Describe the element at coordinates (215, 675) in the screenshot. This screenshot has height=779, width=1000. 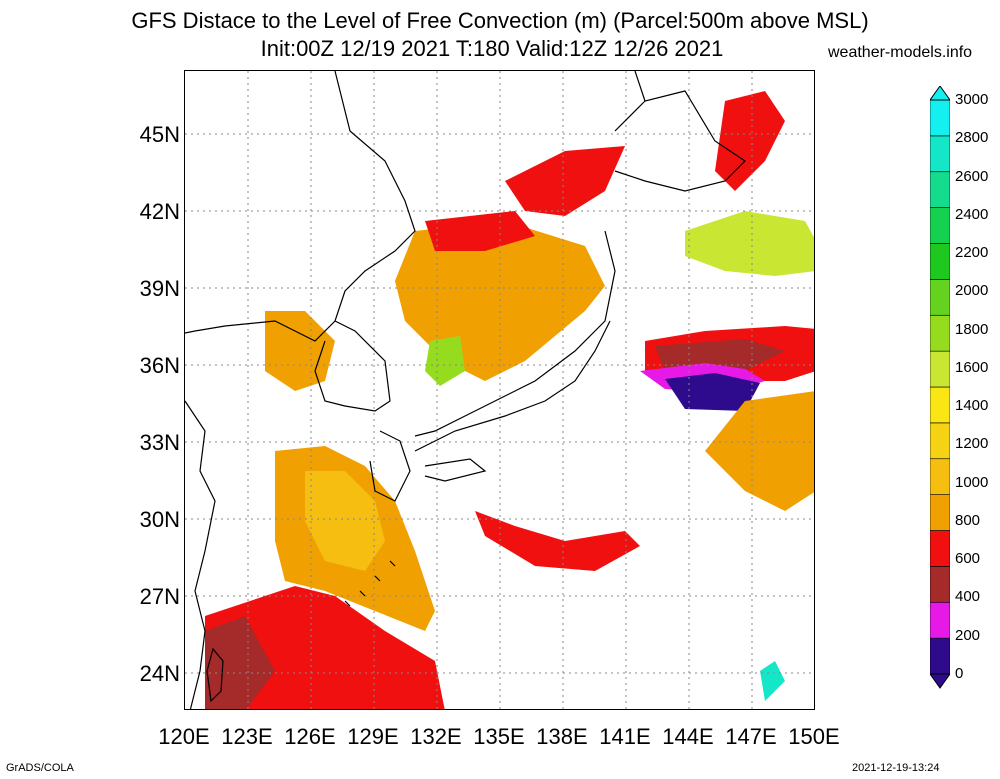
I see `coast-taiwan` at that location.